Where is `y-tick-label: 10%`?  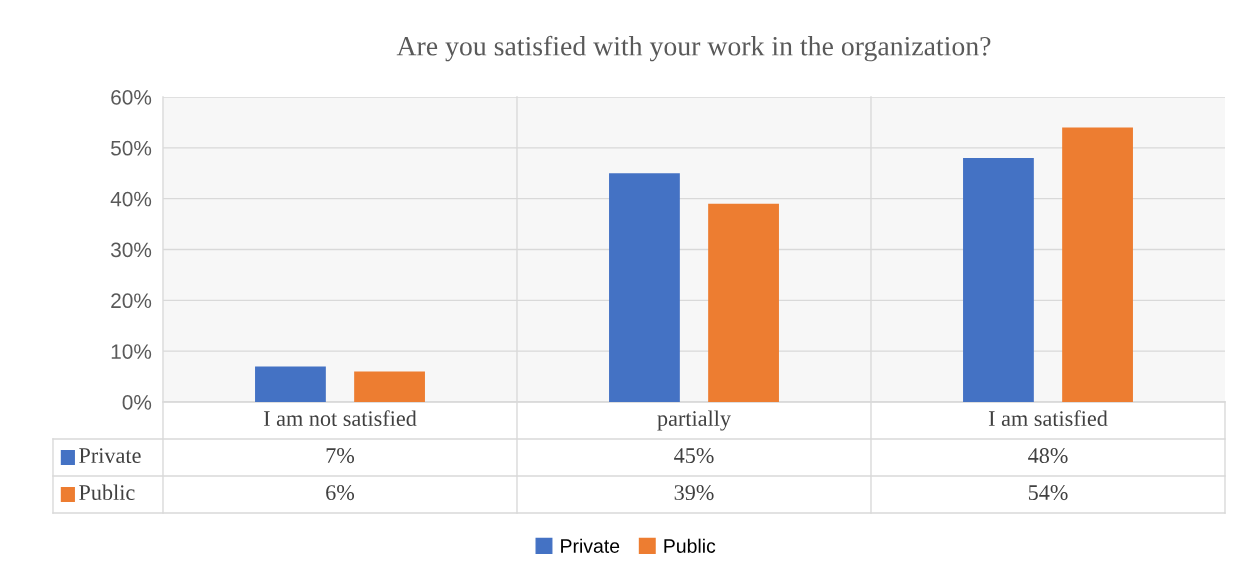 y-tick-label: 10% is located at coordinates (131, 351).